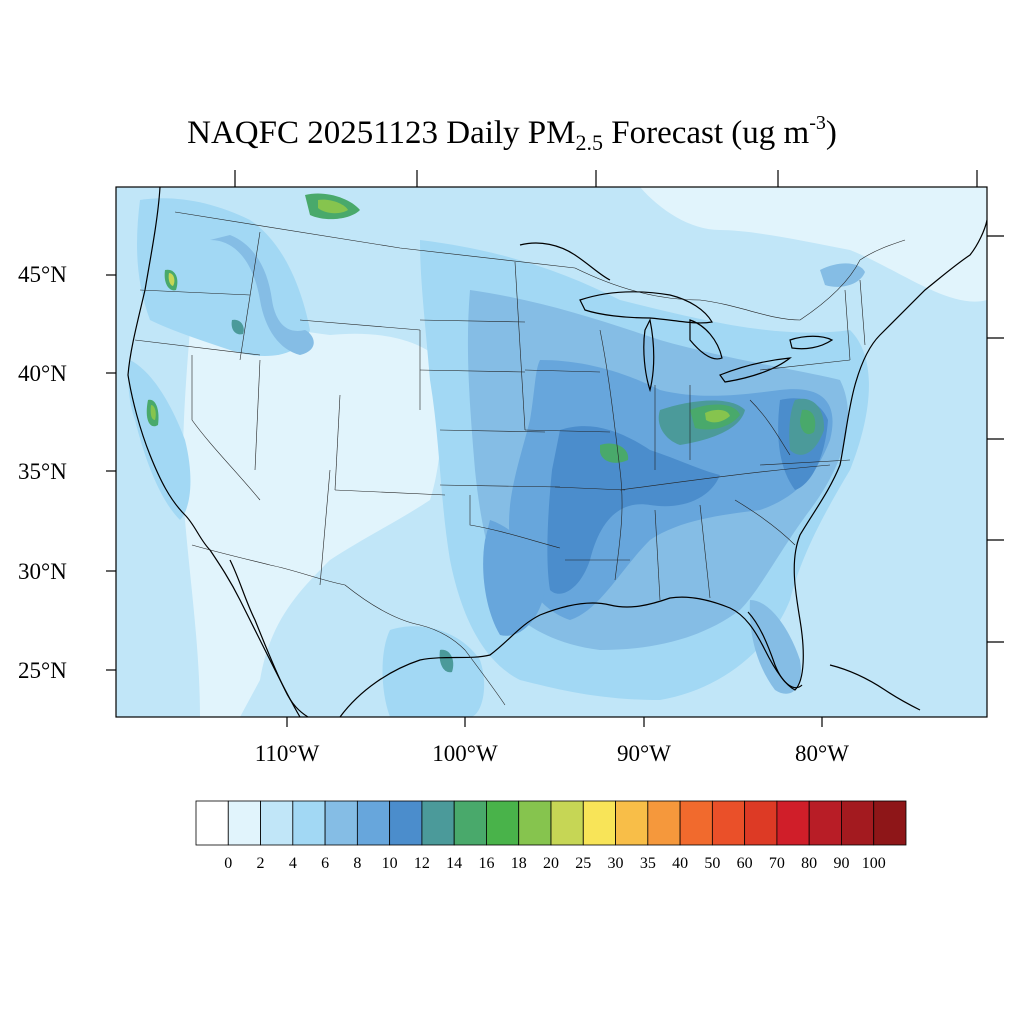  I want to click on state-line-wv-va, so click(770, 427).